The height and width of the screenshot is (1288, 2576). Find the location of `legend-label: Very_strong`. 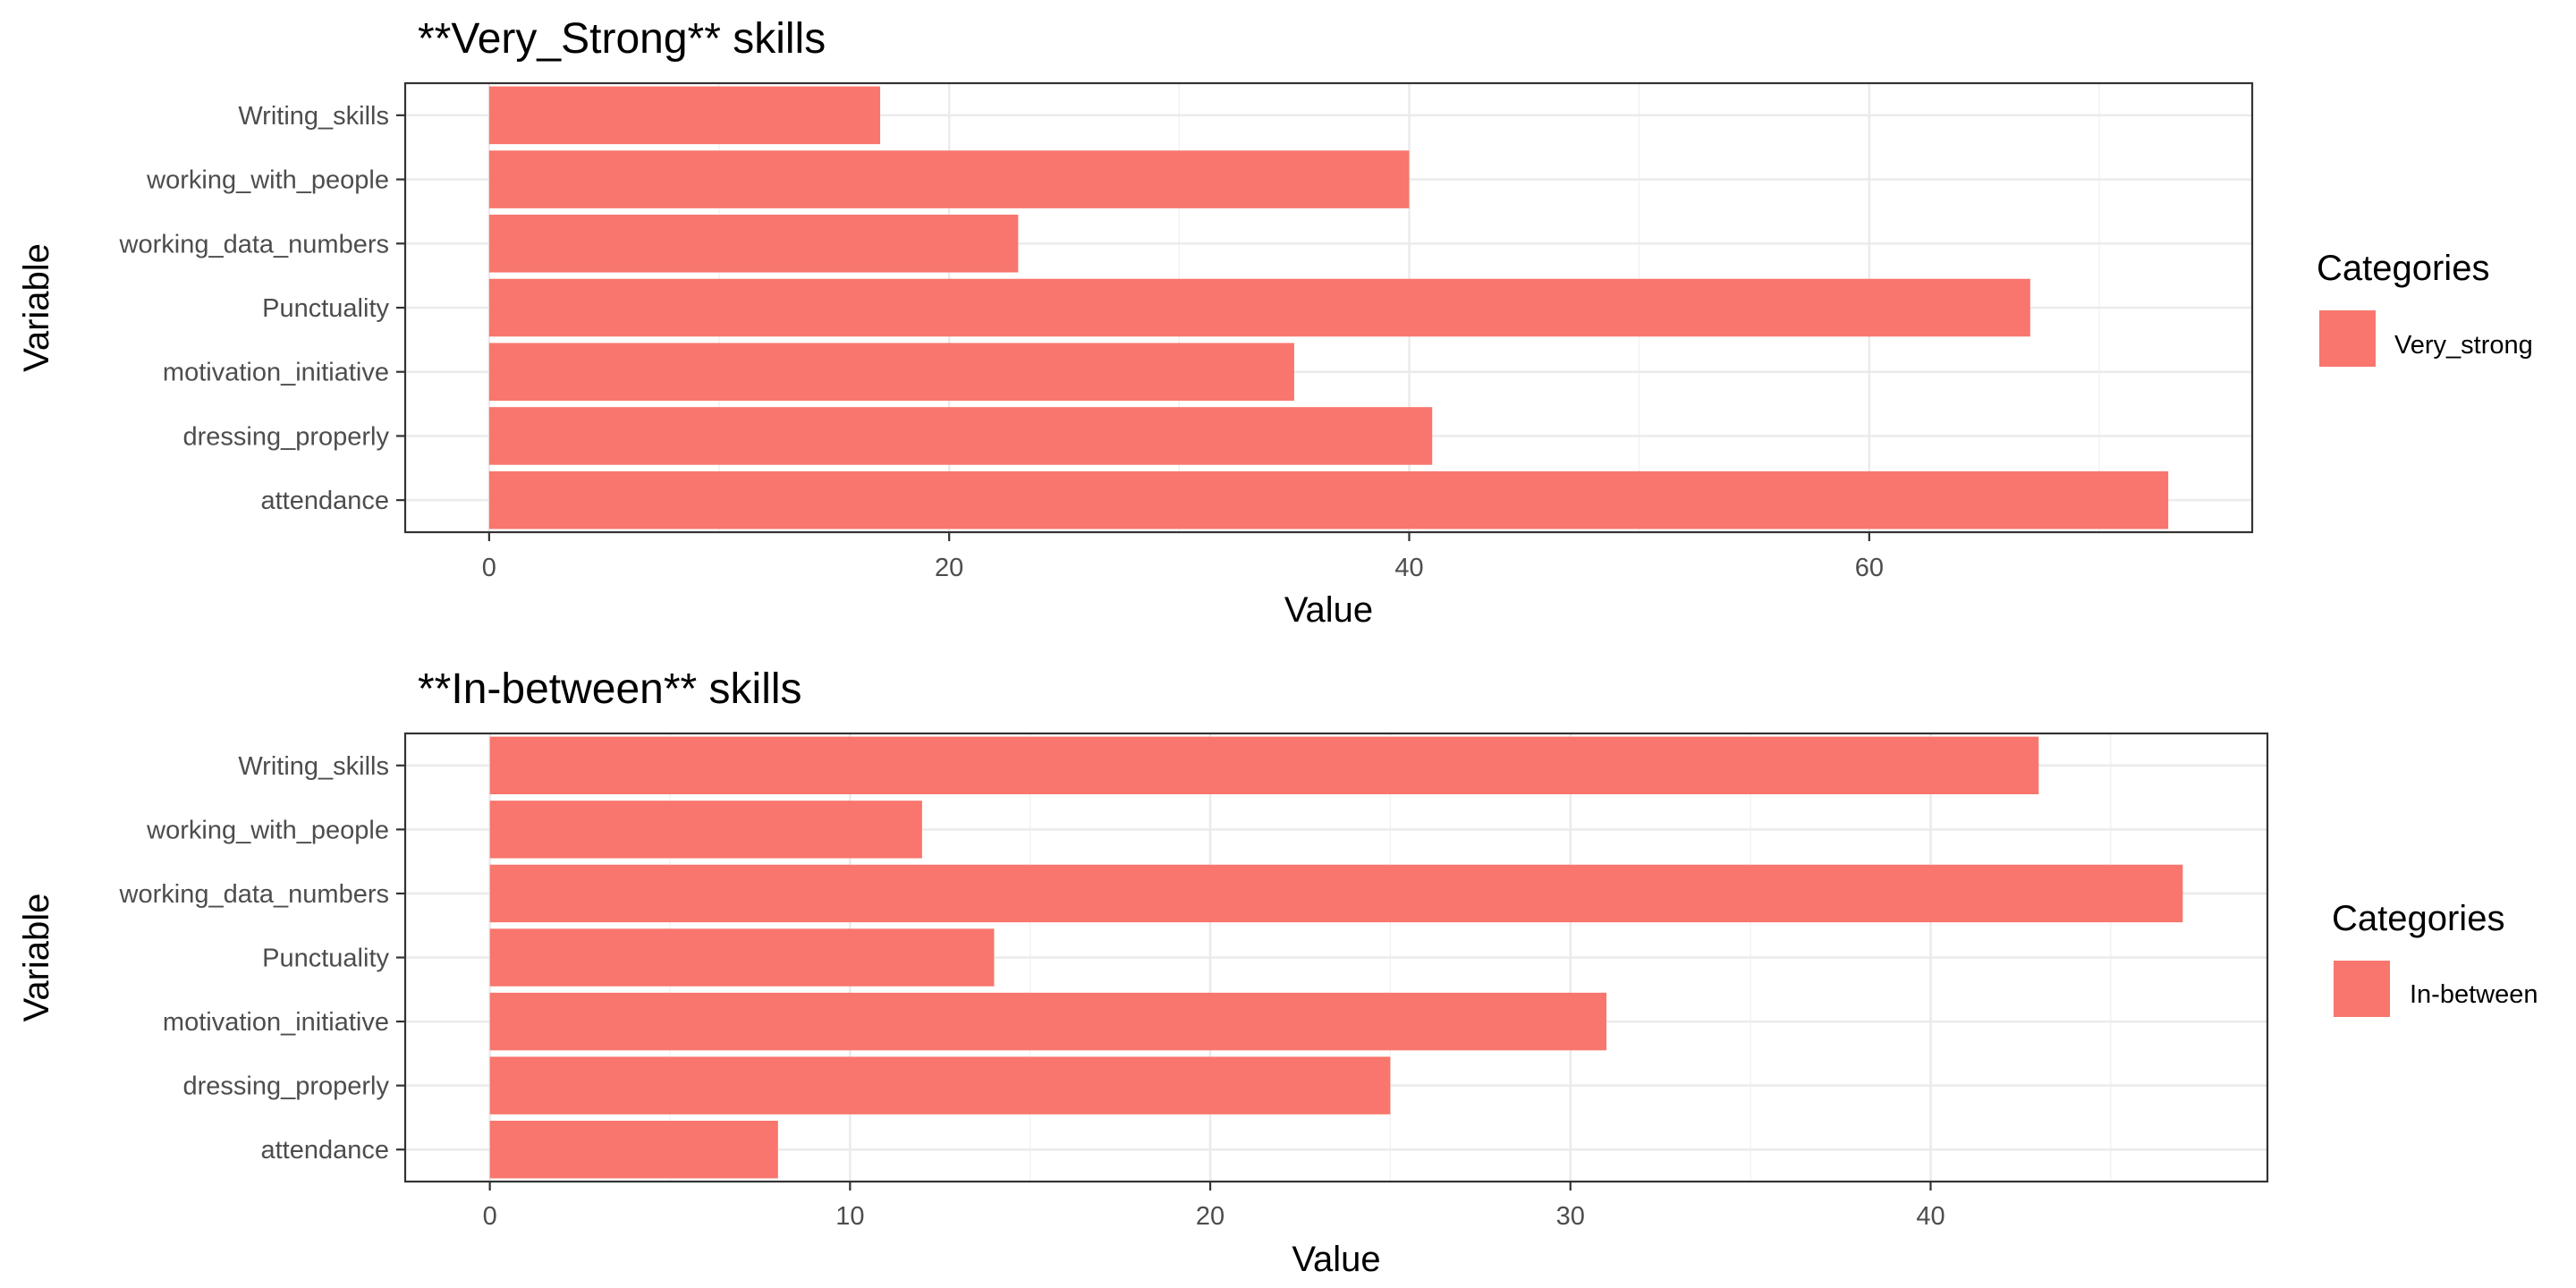

legend-label: Very_strong is located at coordinates (2463, 345).